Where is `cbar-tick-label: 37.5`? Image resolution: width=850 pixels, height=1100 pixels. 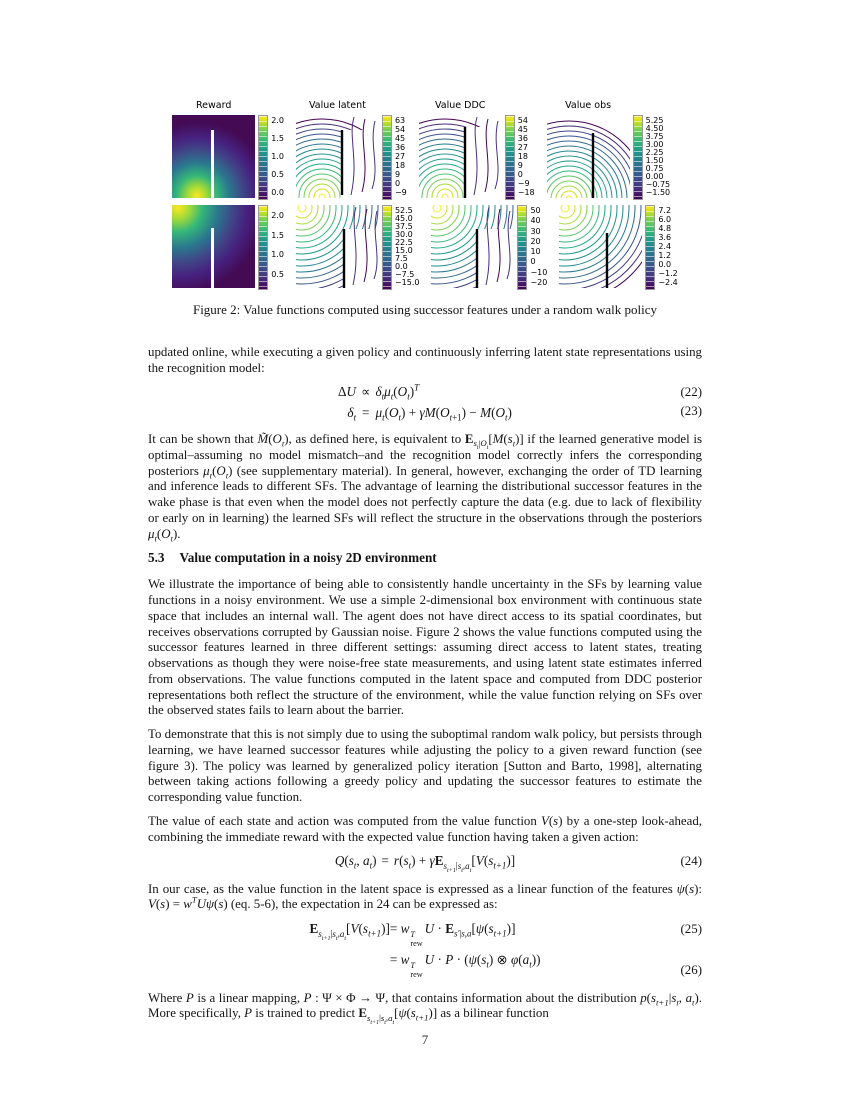
cbar-tick-label: 37.5 is located at coordinates (403, 226).